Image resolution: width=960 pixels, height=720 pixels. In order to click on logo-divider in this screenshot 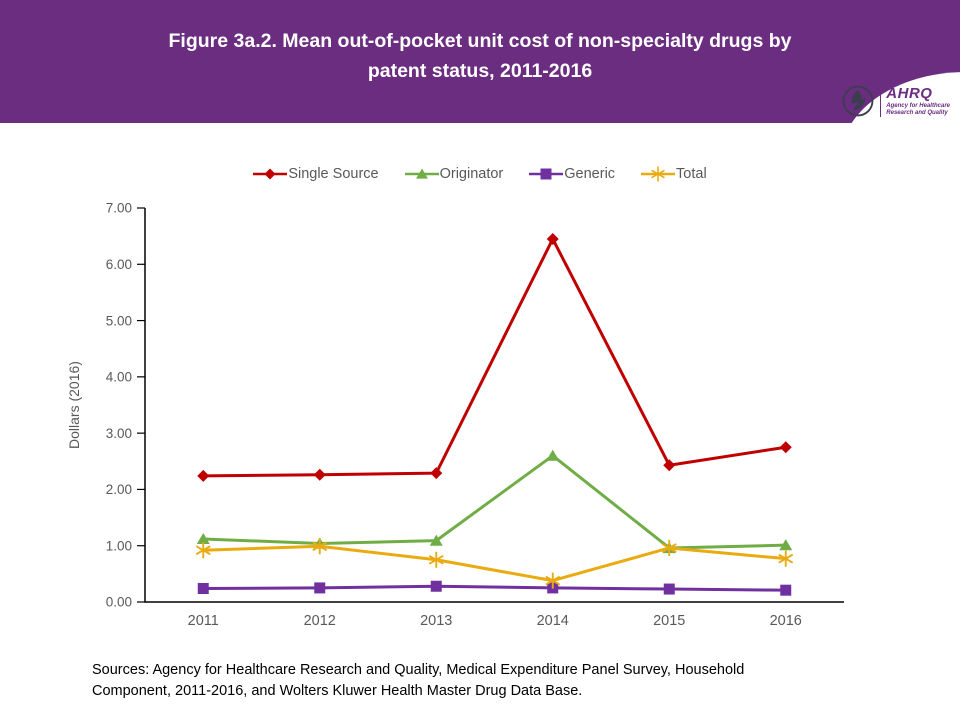, I will do `click(881, 101)`.